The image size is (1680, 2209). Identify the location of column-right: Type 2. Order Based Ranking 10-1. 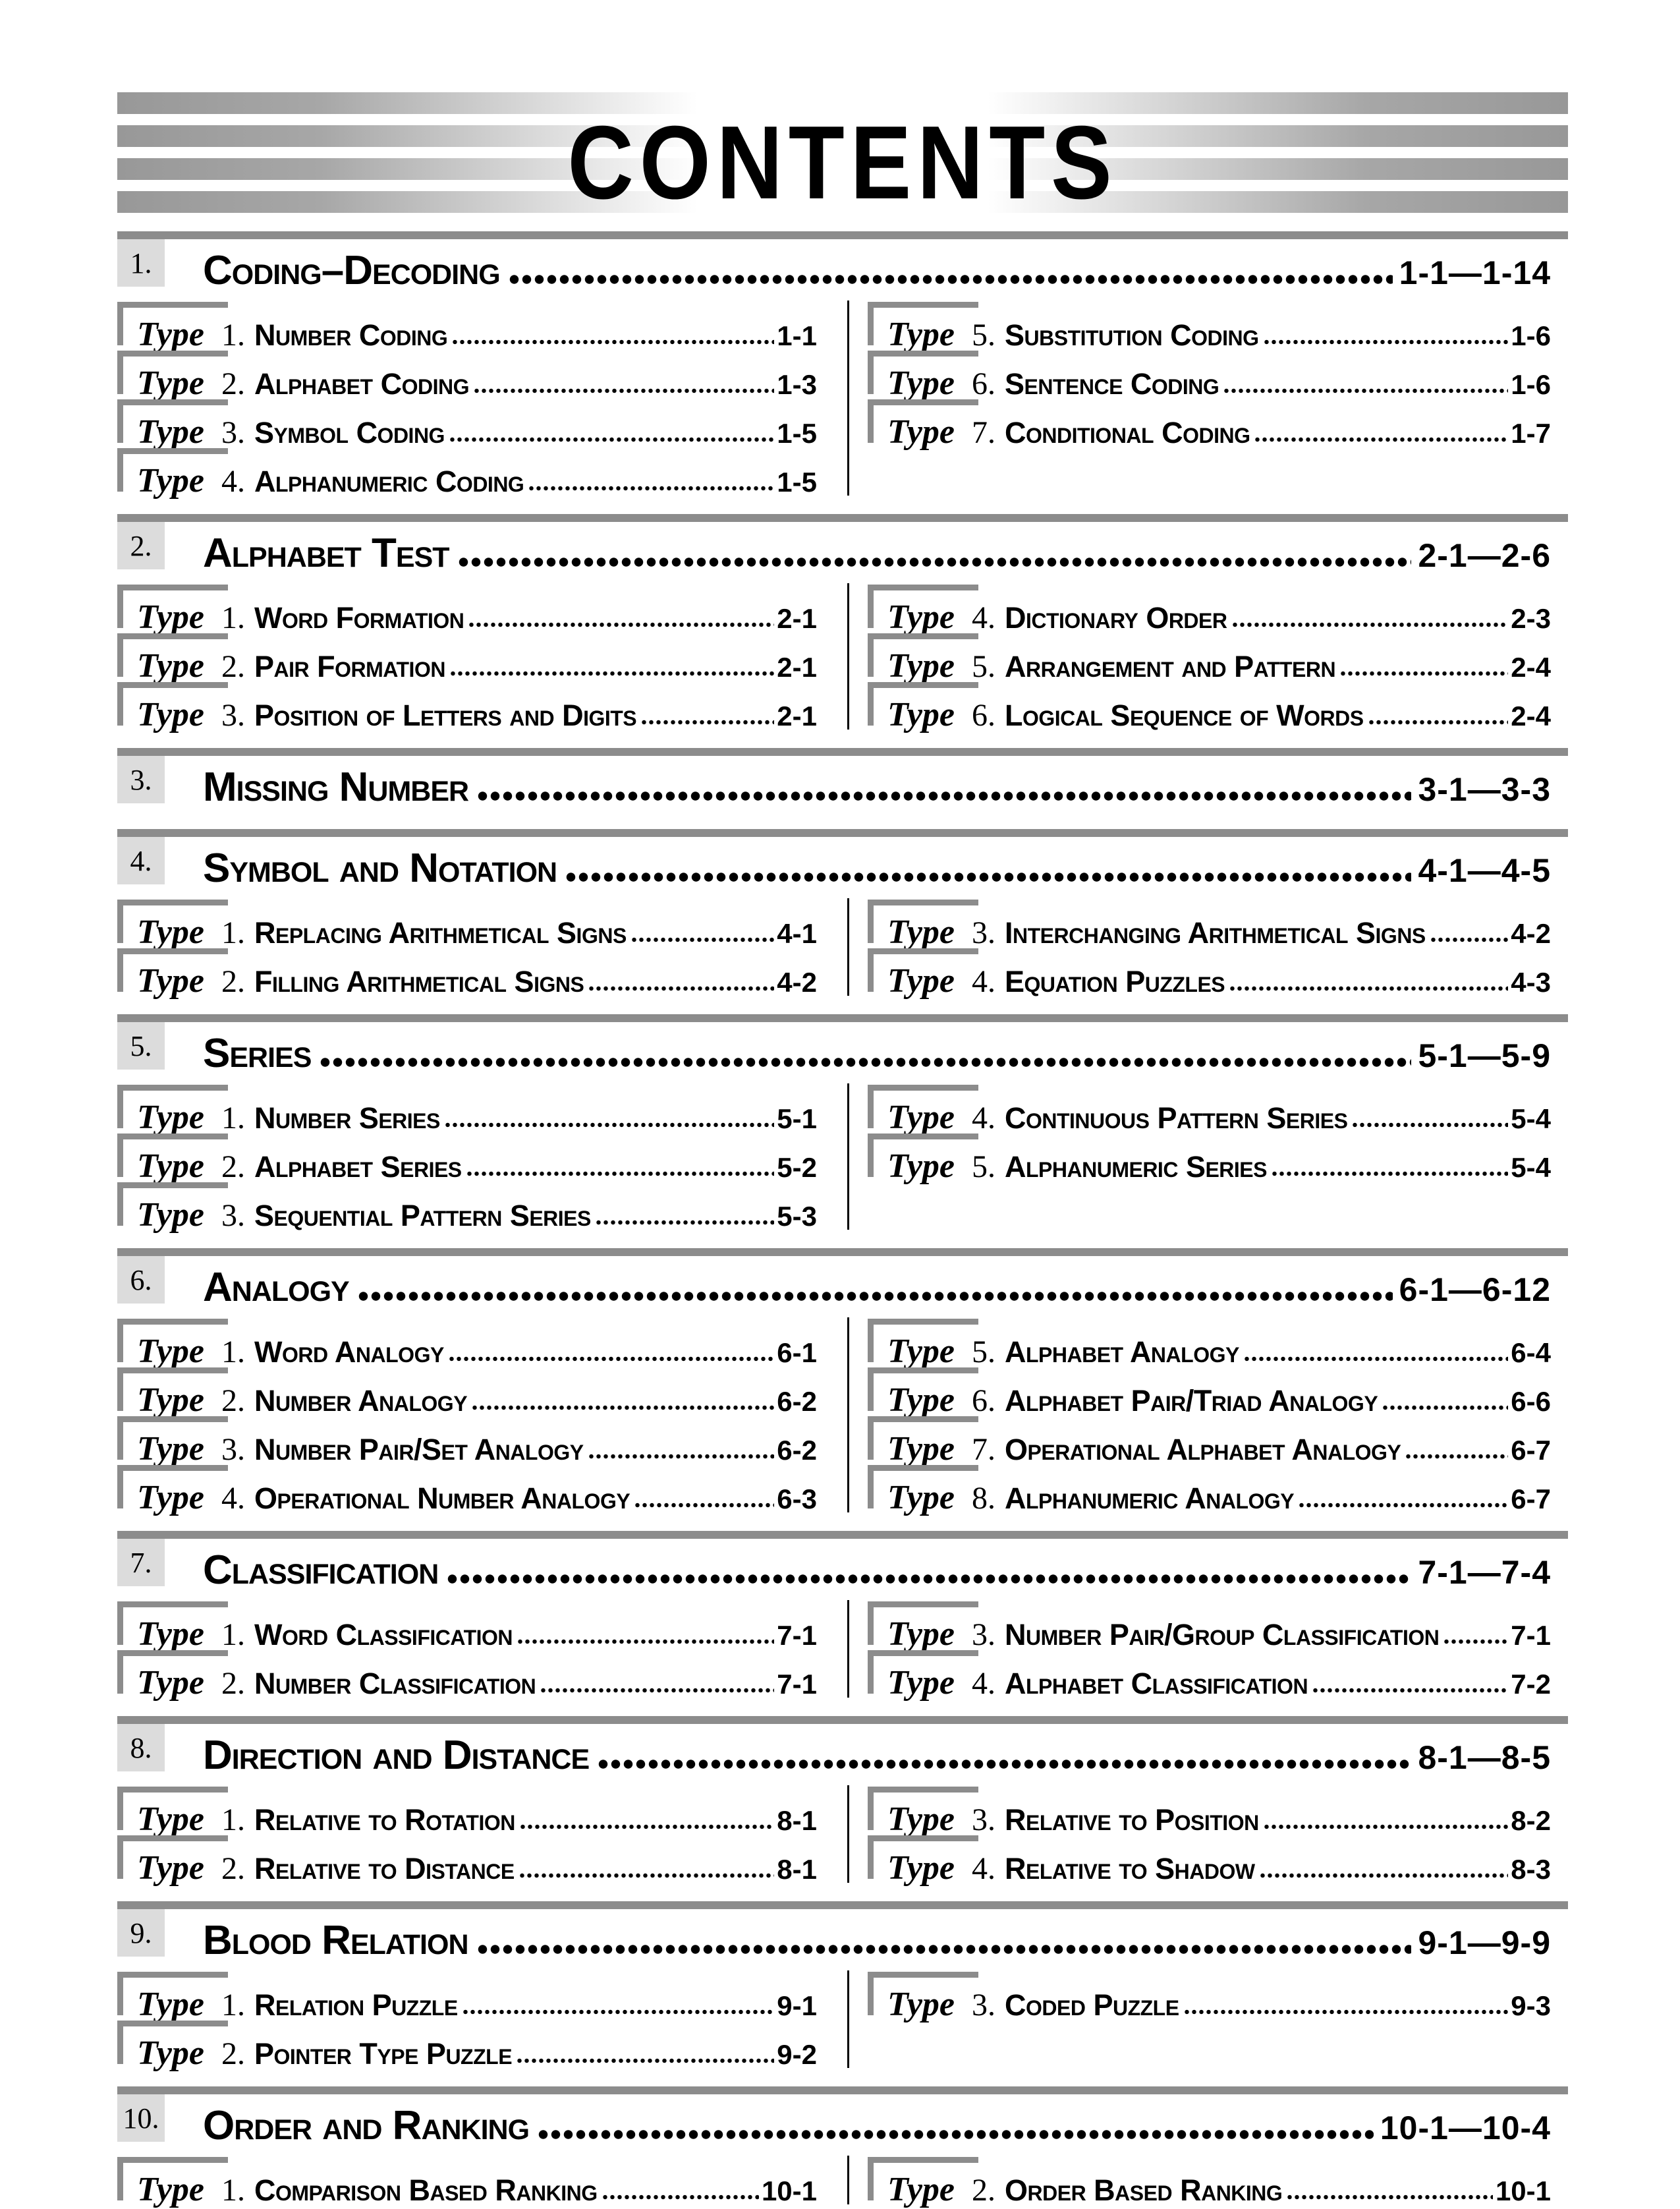
(1218, 2182).